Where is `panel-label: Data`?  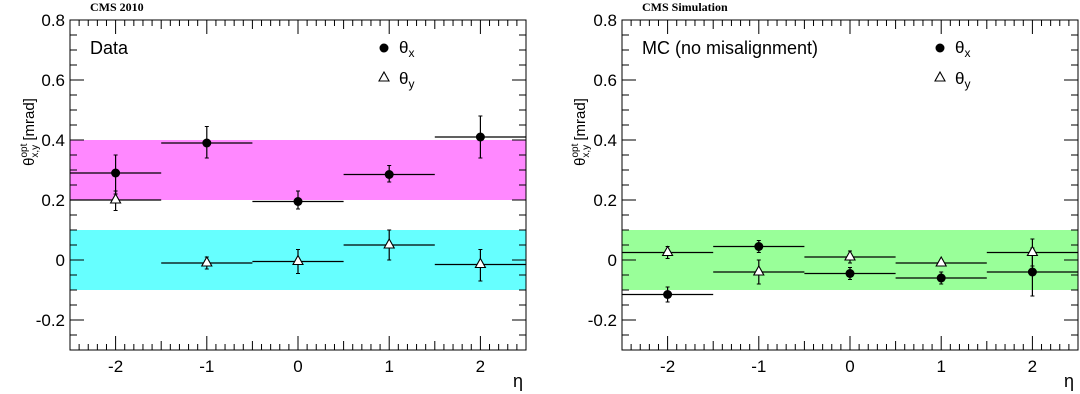
panel-label: Data is located at coordinates (109, 48).